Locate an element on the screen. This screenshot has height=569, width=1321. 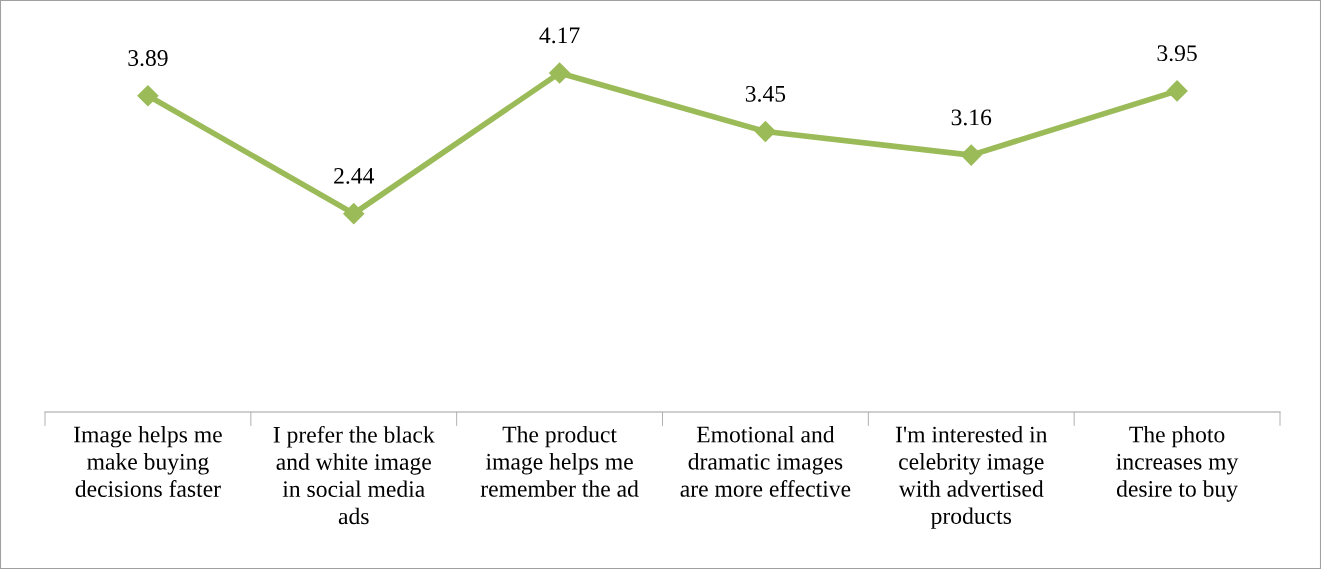
x-tick-label: The photo increases my desire to buy is located at coordinates (1177, 463).